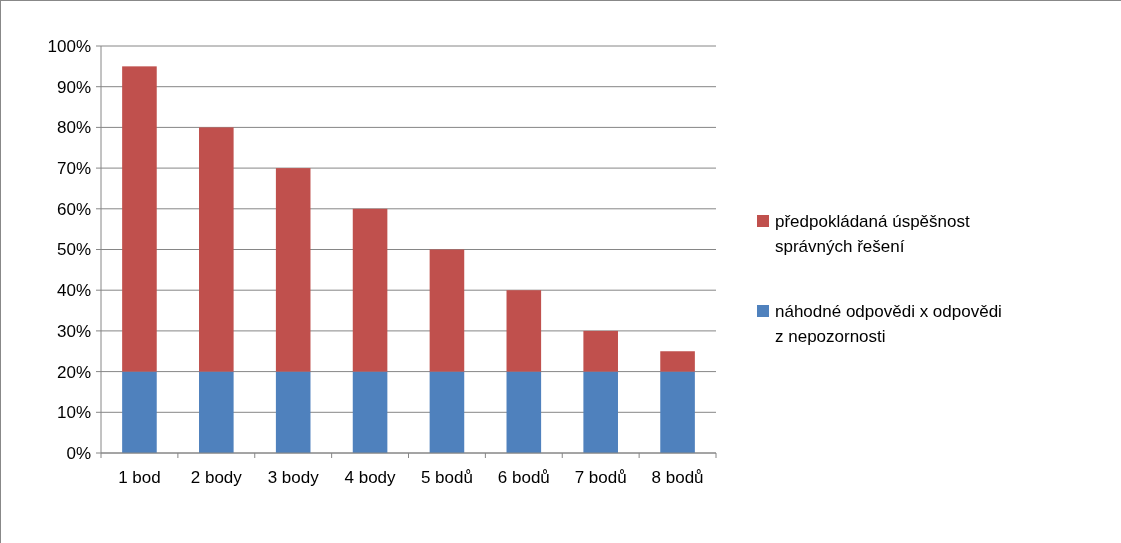  I want to click on y-tick-label: 20%, so click(73, 372).